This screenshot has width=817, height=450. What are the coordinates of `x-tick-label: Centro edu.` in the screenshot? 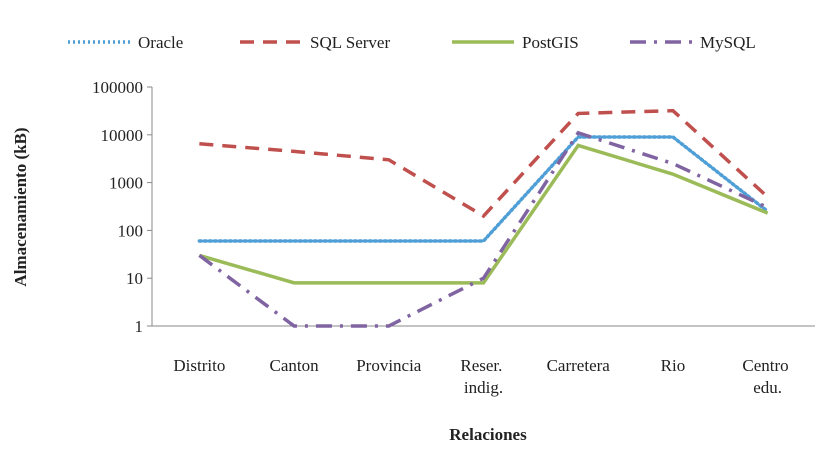 It's located at (767, 376).